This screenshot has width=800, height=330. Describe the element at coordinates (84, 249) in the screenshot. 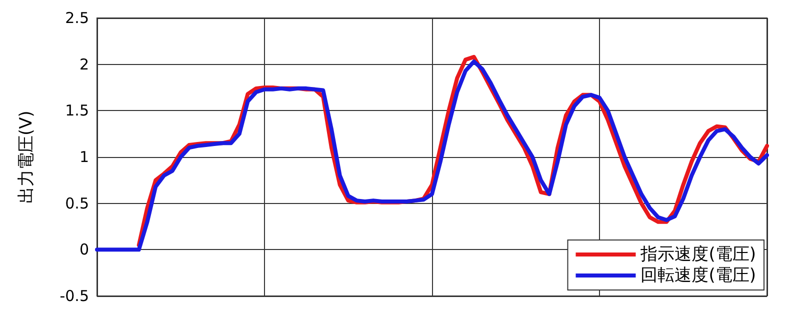

I see `y-tick-label: 0` at that location.